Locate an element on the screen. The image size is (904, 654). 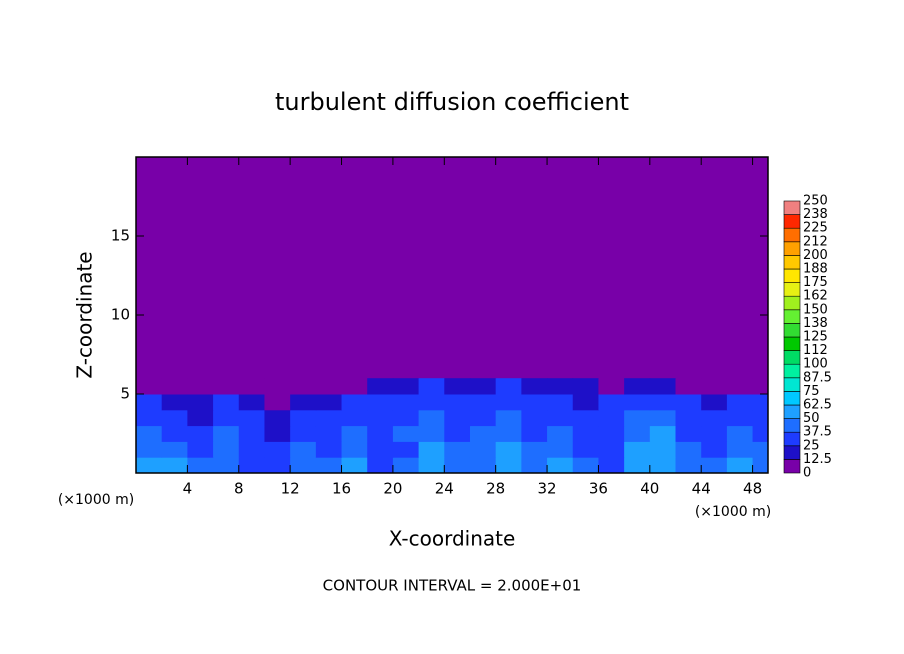
colorbar-label: 25 is located at coordinates (811, 445).